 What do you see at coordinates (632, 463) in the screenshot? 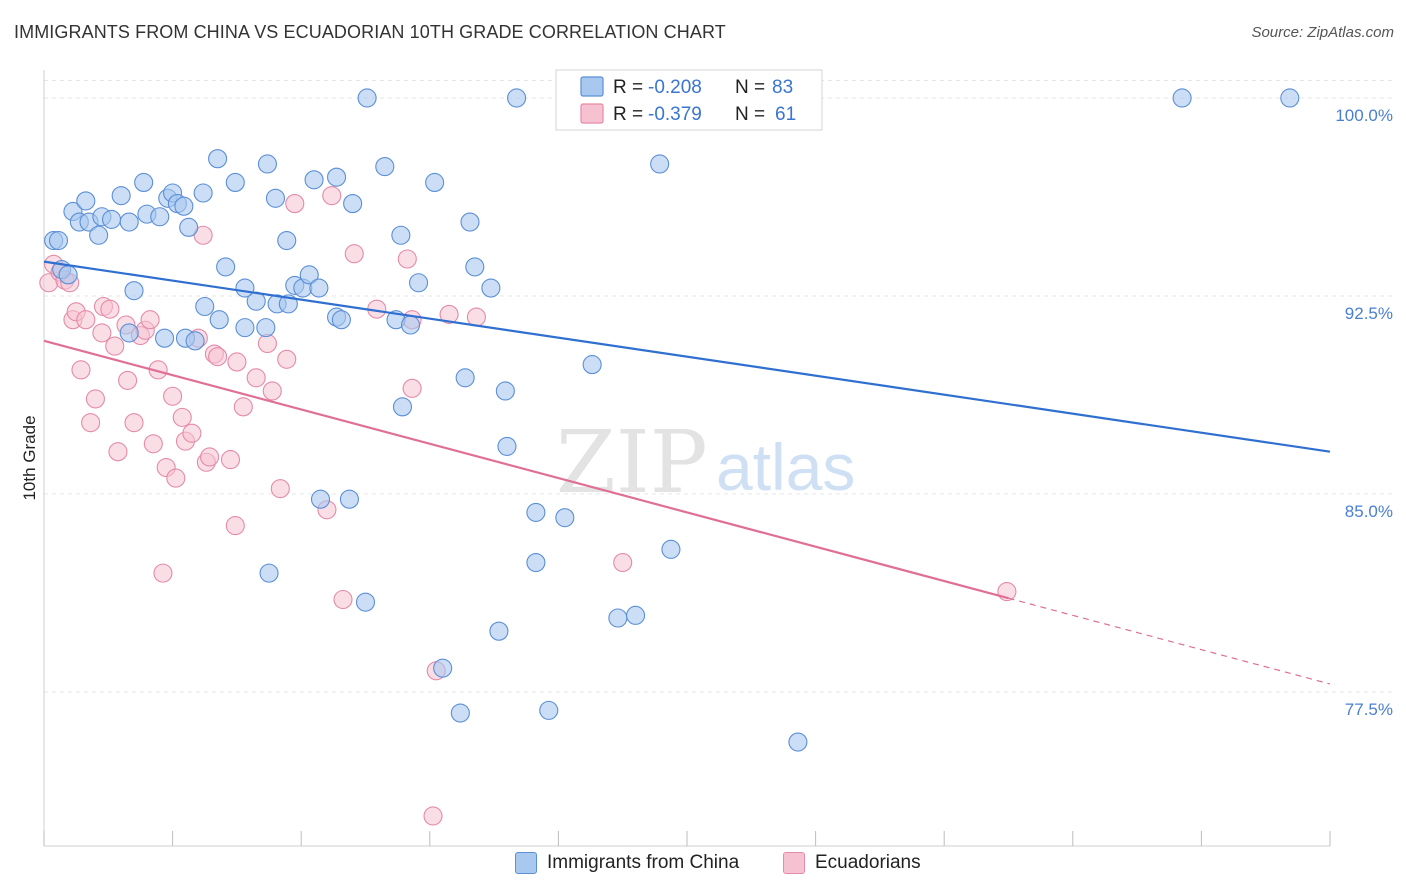
I see `watermark-zip: ZIP` at bounding box center [632, 463].